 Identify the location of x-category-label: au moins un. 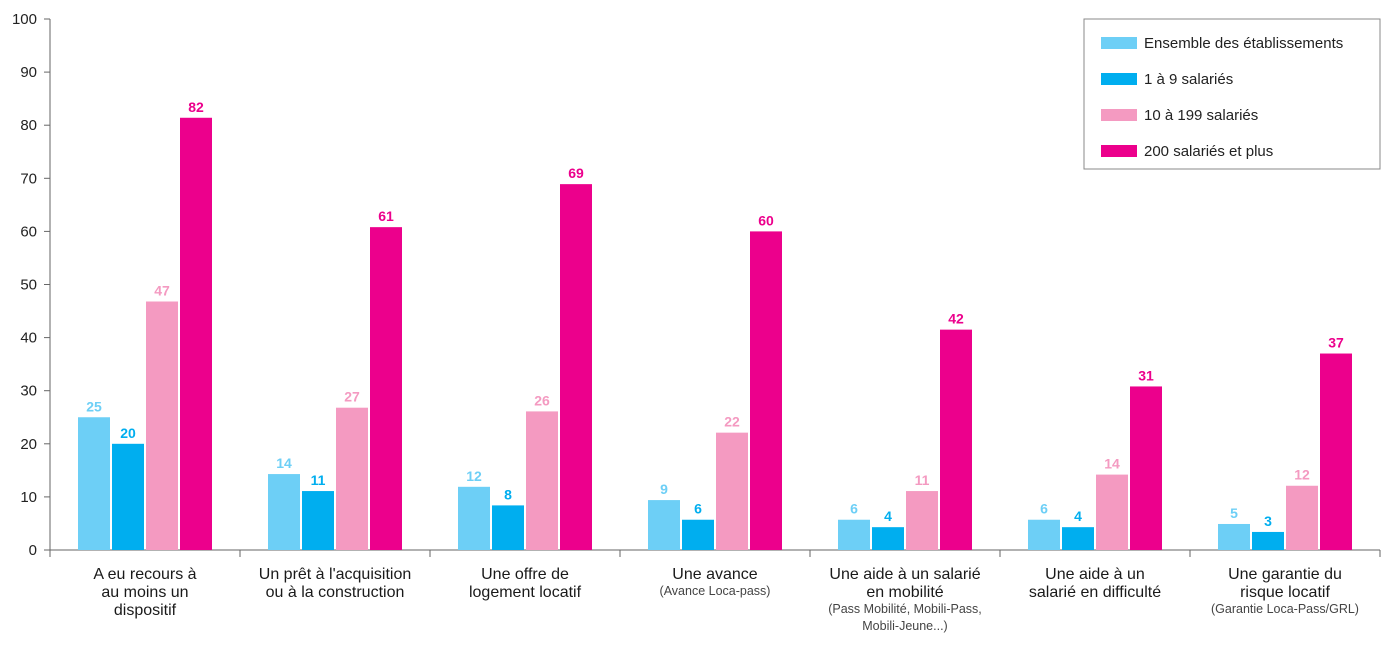
(144, 592).